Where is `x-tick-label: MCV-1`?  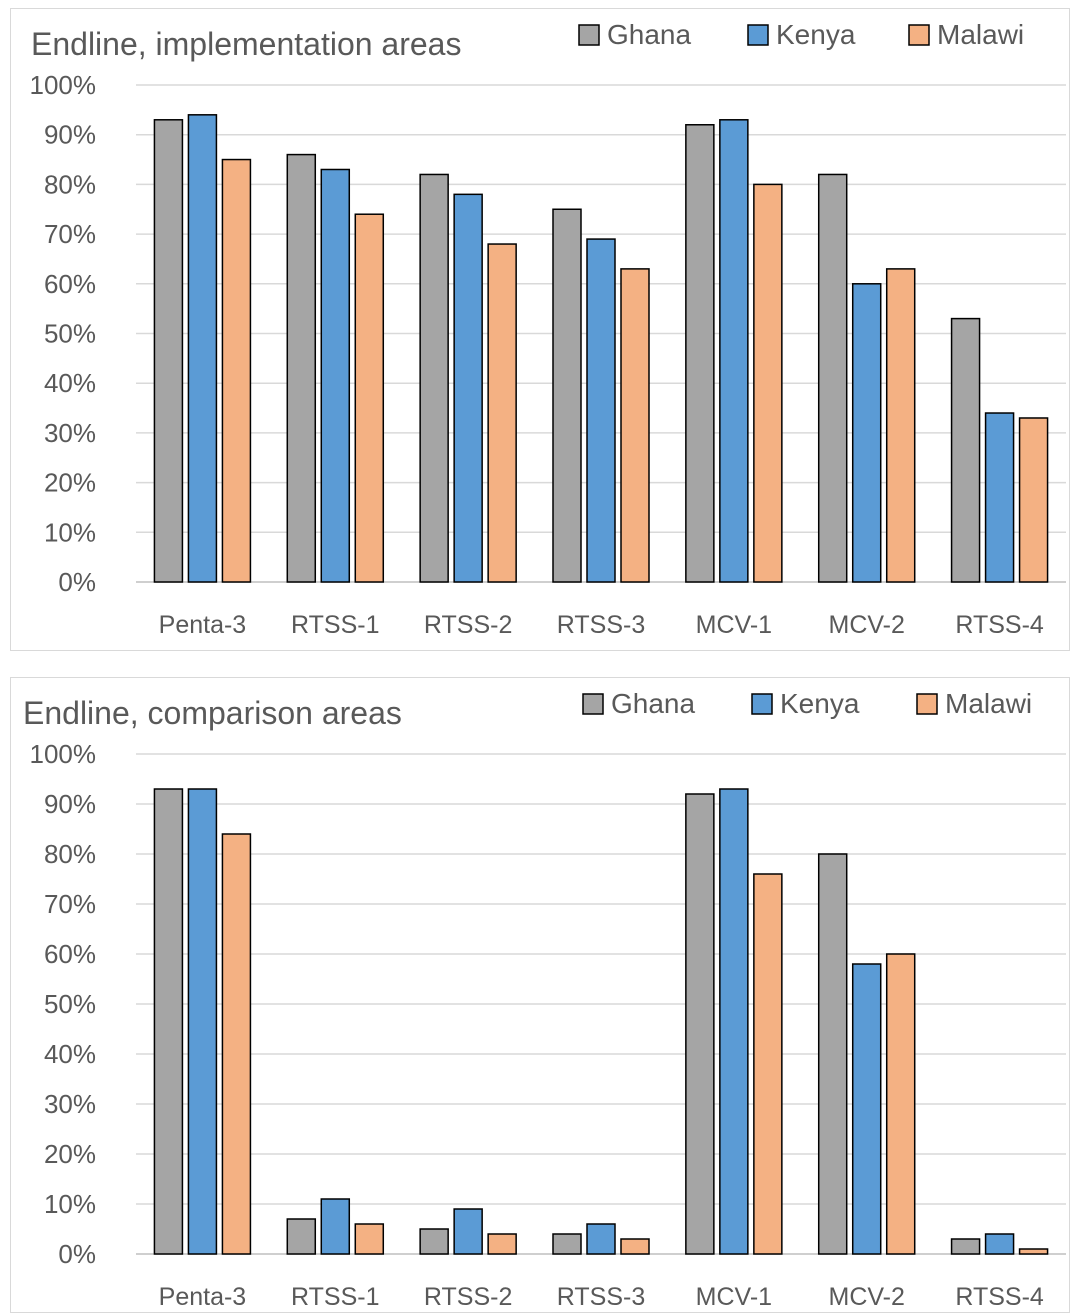 x-tick-label: MCV-1 is located at coordinates (734, 625).